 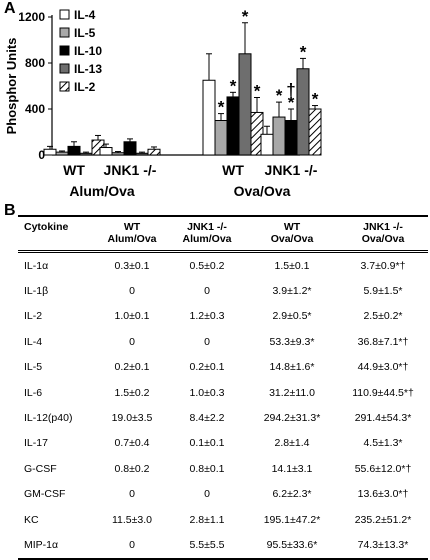 What do you see at coordinates (41, 155) in the screenshot?
I see `y-tick-label: 0` at bounding box center [41, 155].